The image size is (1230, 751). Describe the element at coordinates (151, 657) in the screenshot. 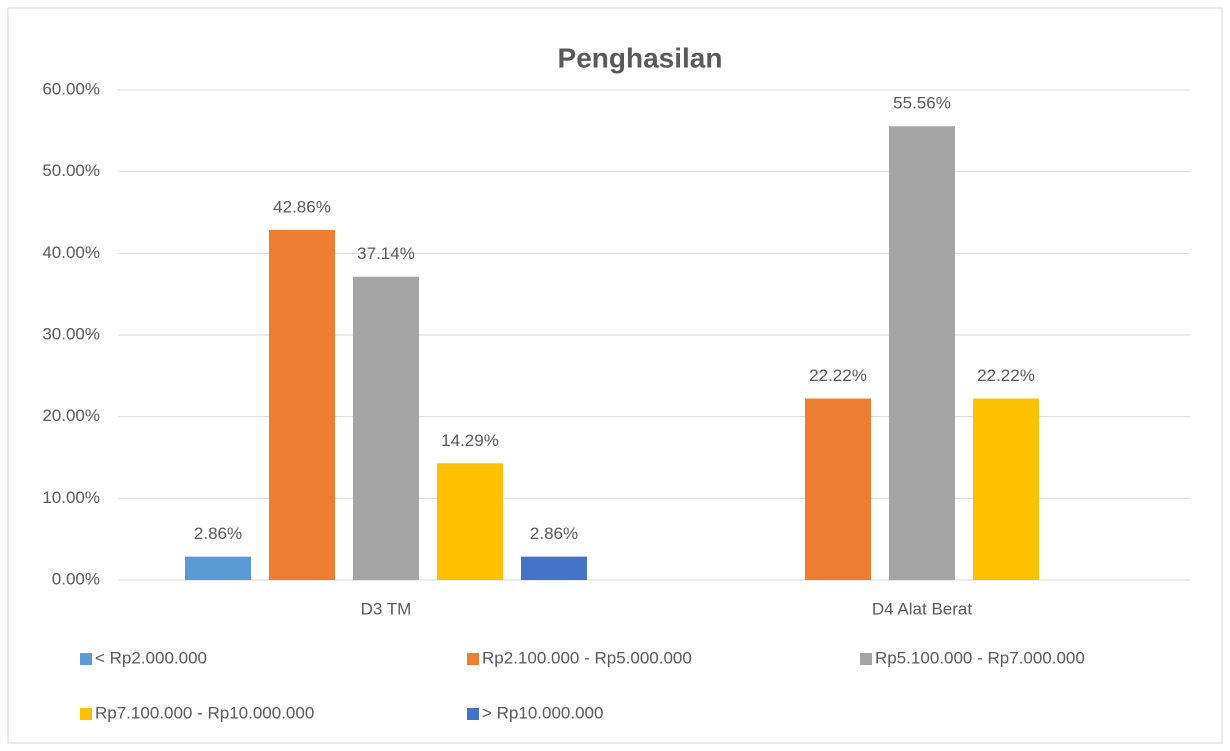

I see `legend-label: < Rp2.000.000` at that location.